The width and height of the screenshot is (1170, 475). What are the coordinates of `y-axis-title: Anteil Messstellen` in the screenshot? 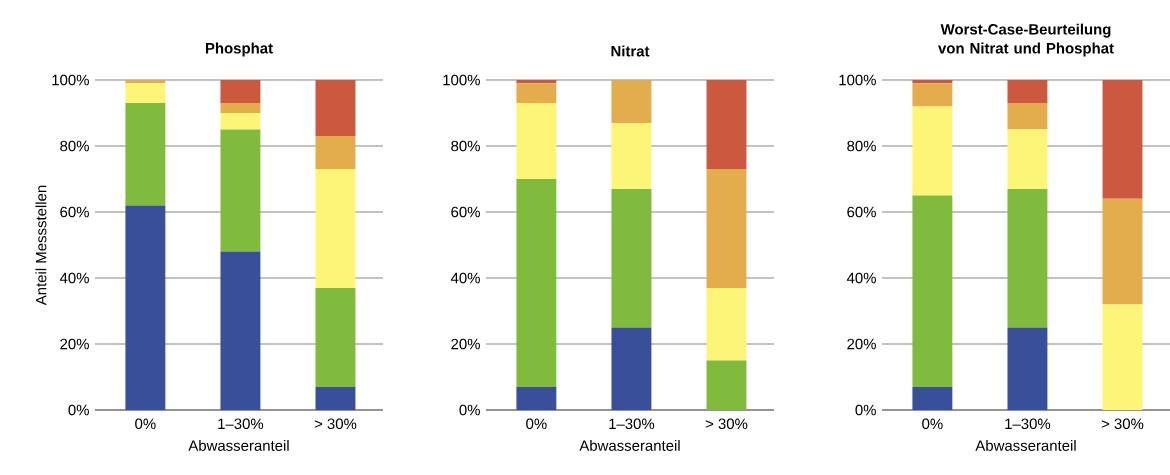 It's located at (41, 245).